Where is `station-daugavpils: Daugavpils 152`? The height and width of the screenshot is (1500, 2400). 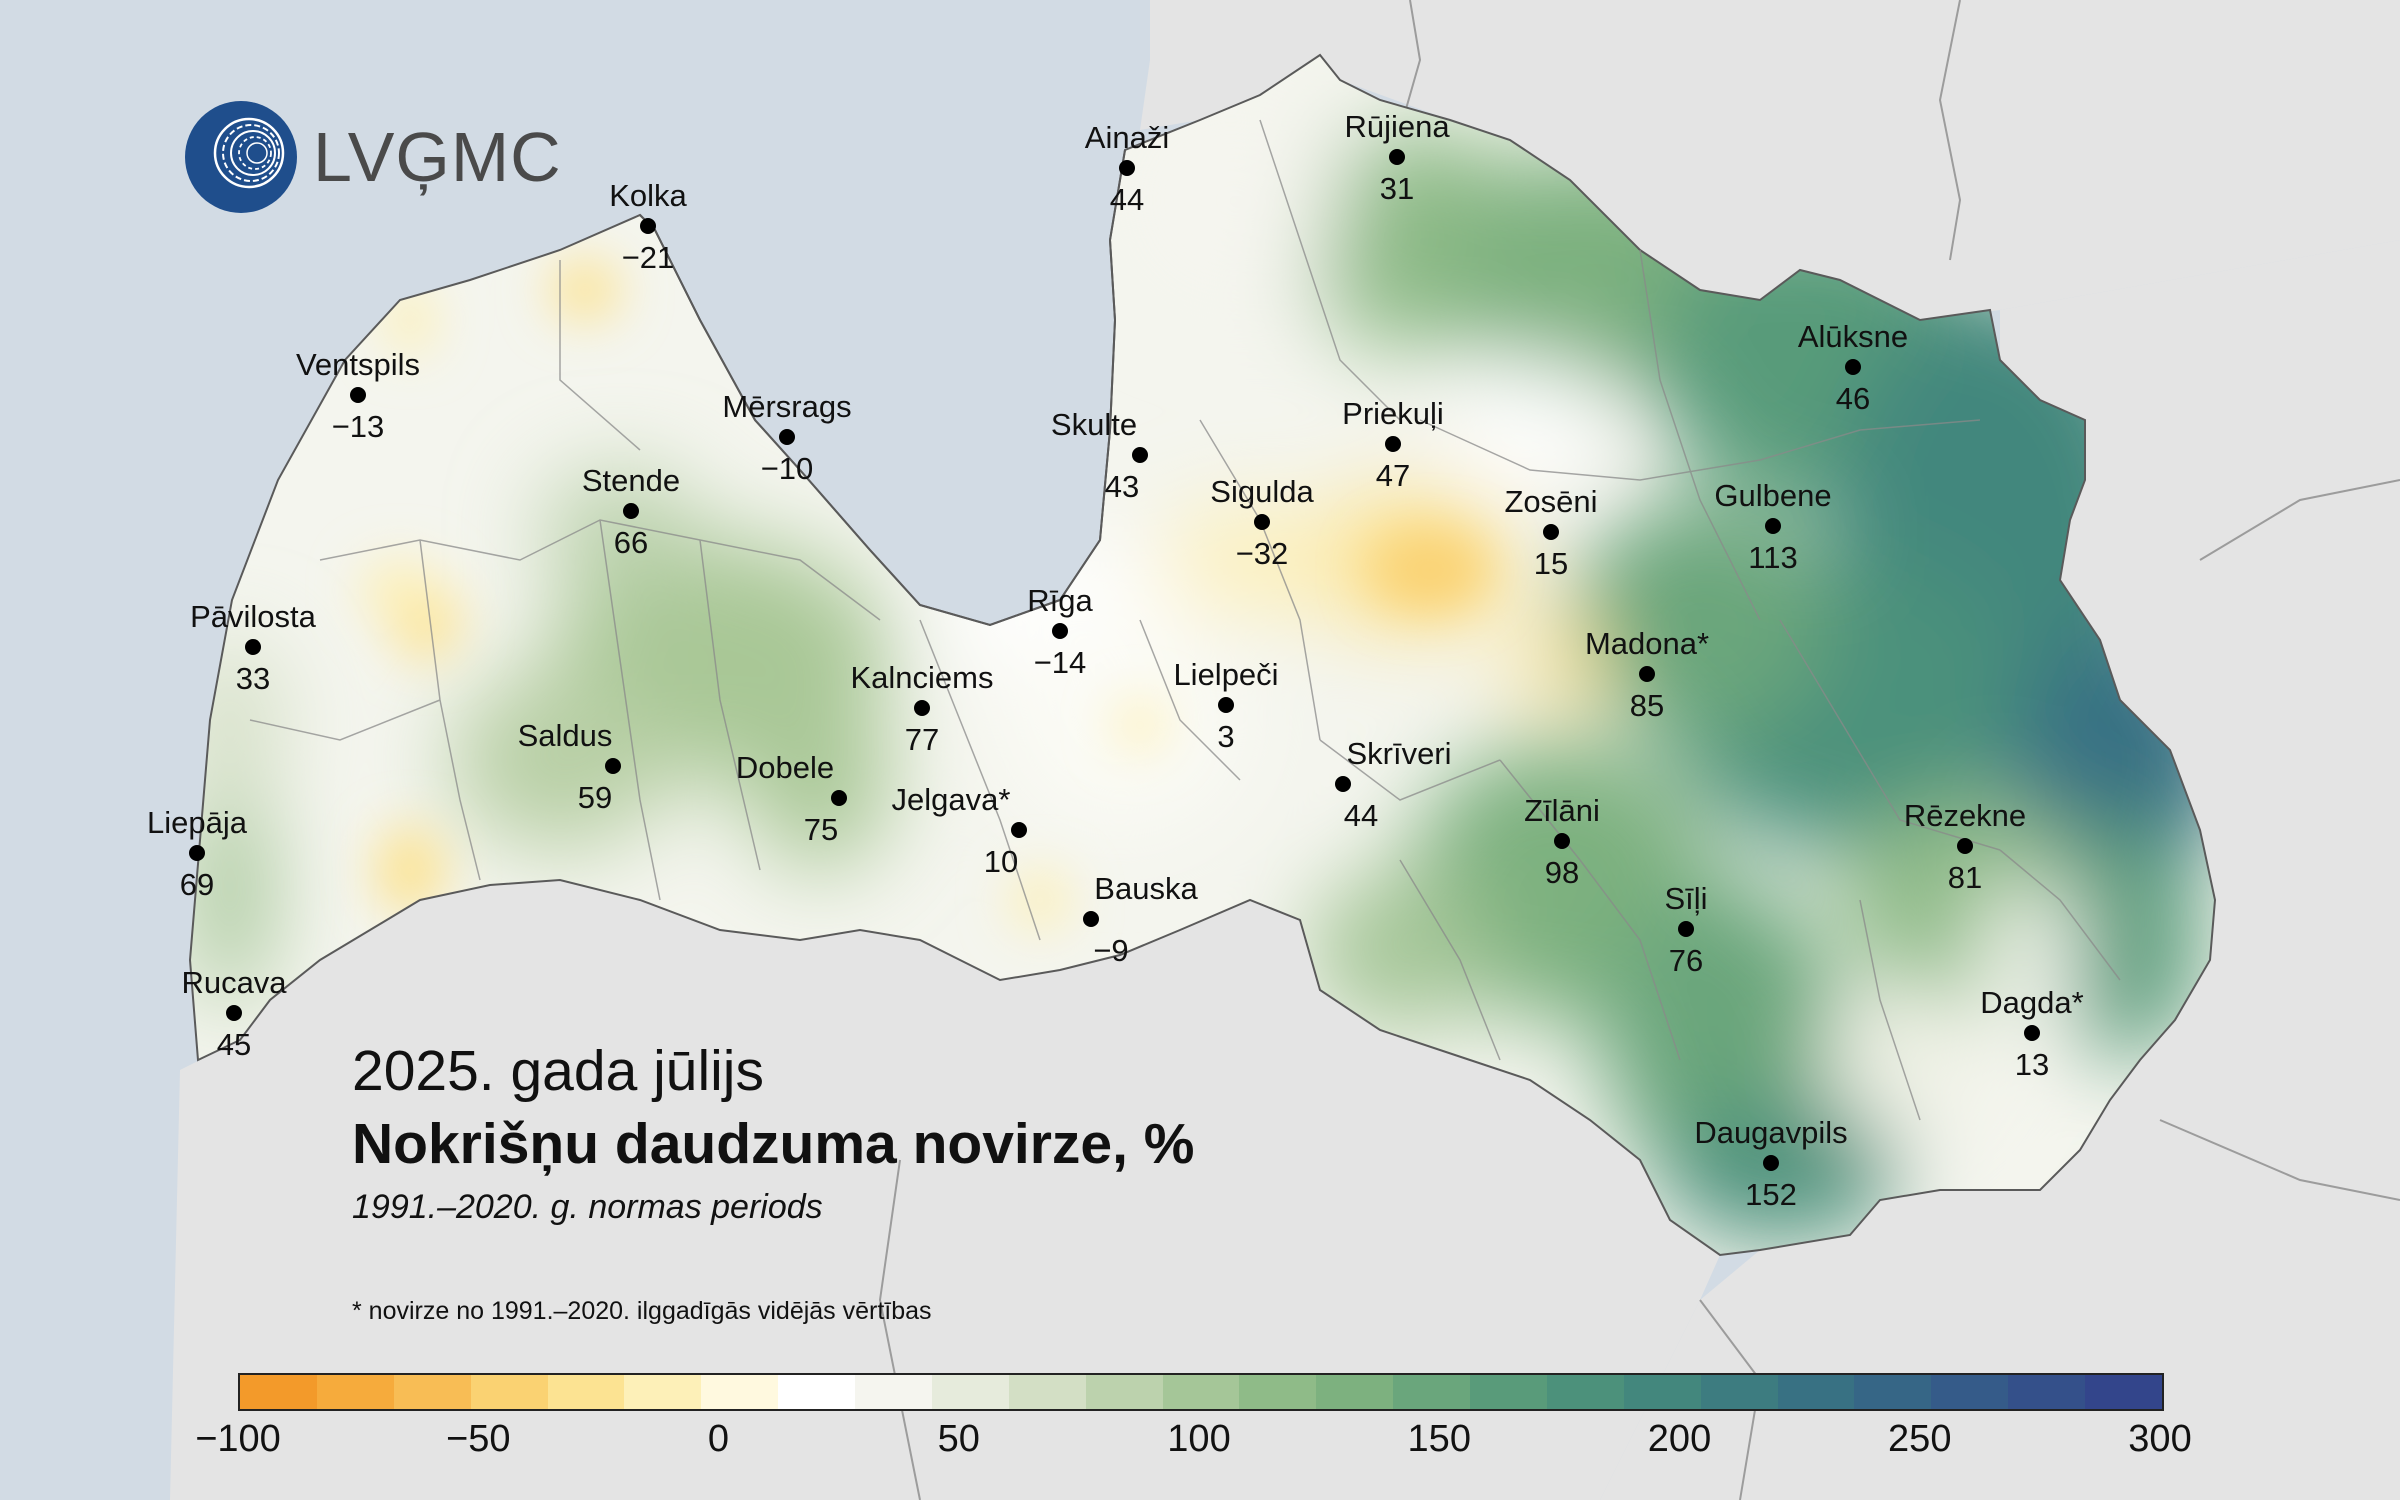 station-daugavpils: Daugavpils 152 is located at coordinates (1770, 1163).